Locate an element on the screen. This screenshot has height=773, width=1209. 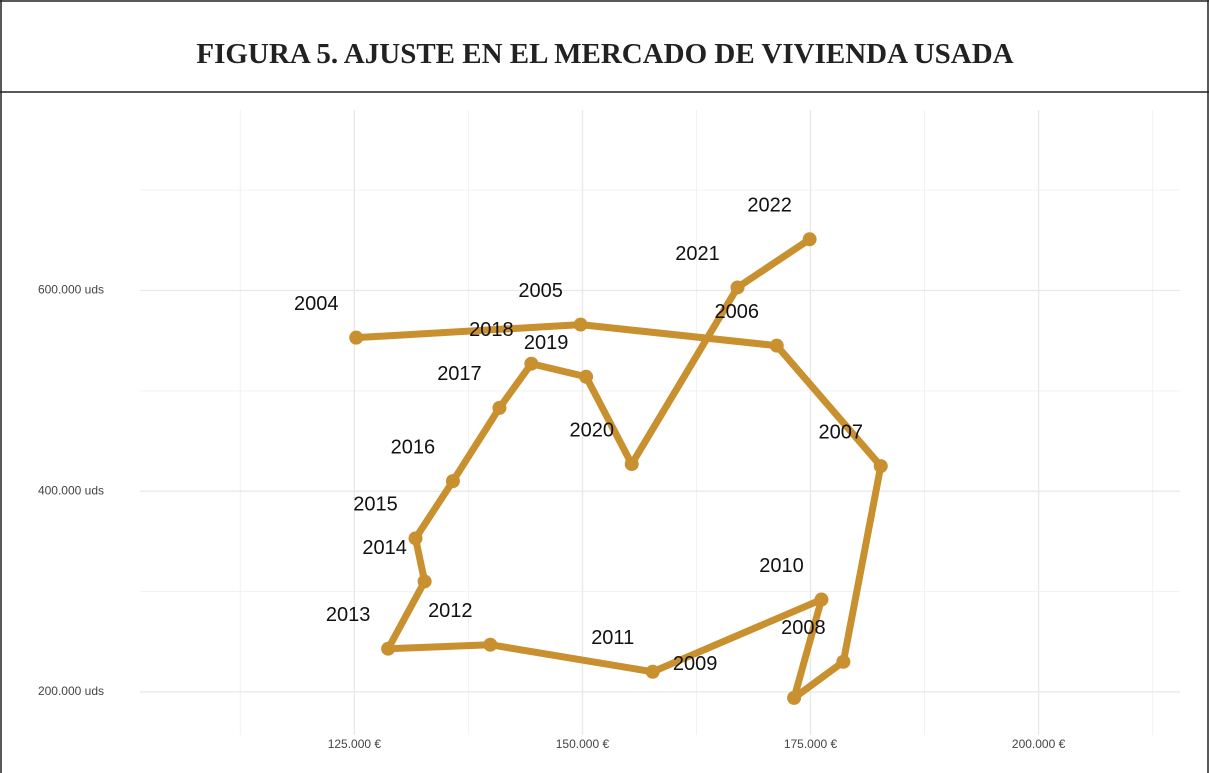
point-label: 2009 is located at coordinates (695, 664).